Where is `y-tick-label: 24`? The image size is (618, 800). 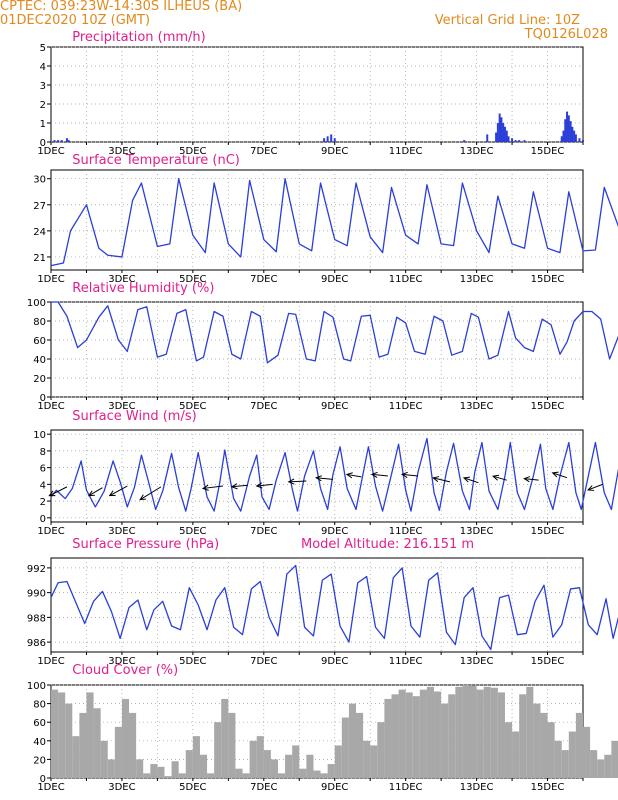 y-tick-label: 24 is located at coordinates (39, 232).